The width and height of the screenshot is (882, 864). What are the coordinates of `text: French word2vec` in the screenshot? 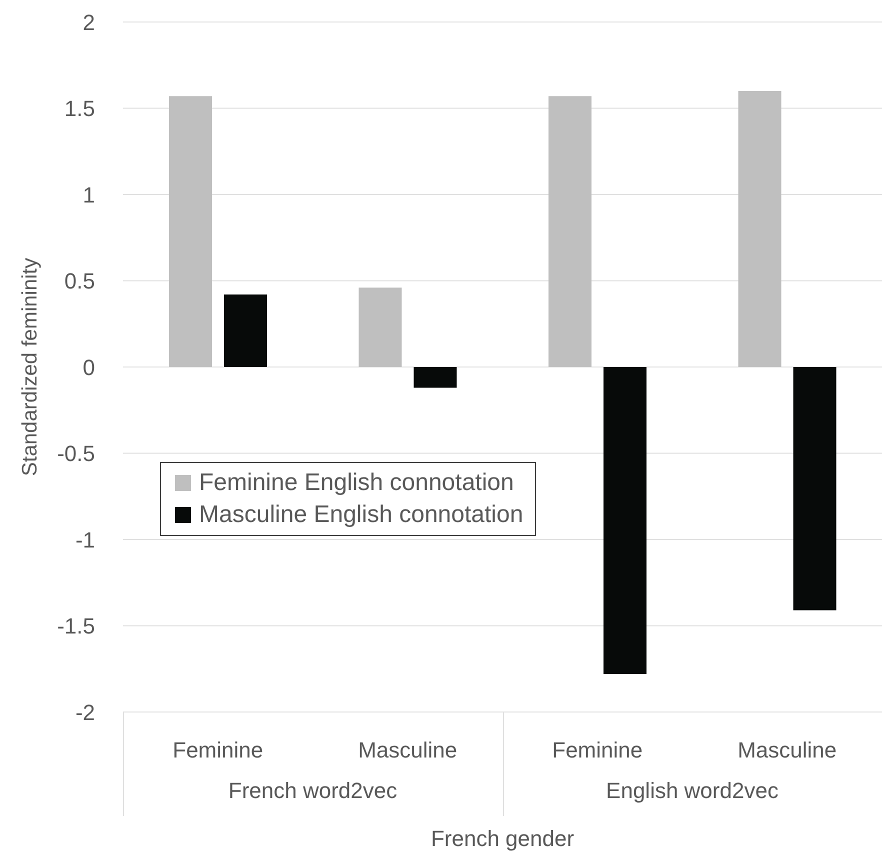 It's located at (312, 791).